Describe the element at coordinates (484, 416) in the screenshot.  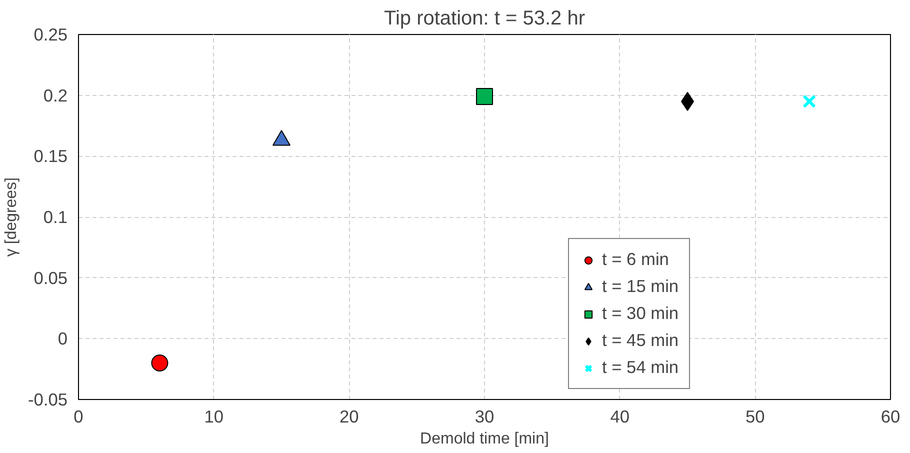
I see `x-tick-label: 30` at that location.